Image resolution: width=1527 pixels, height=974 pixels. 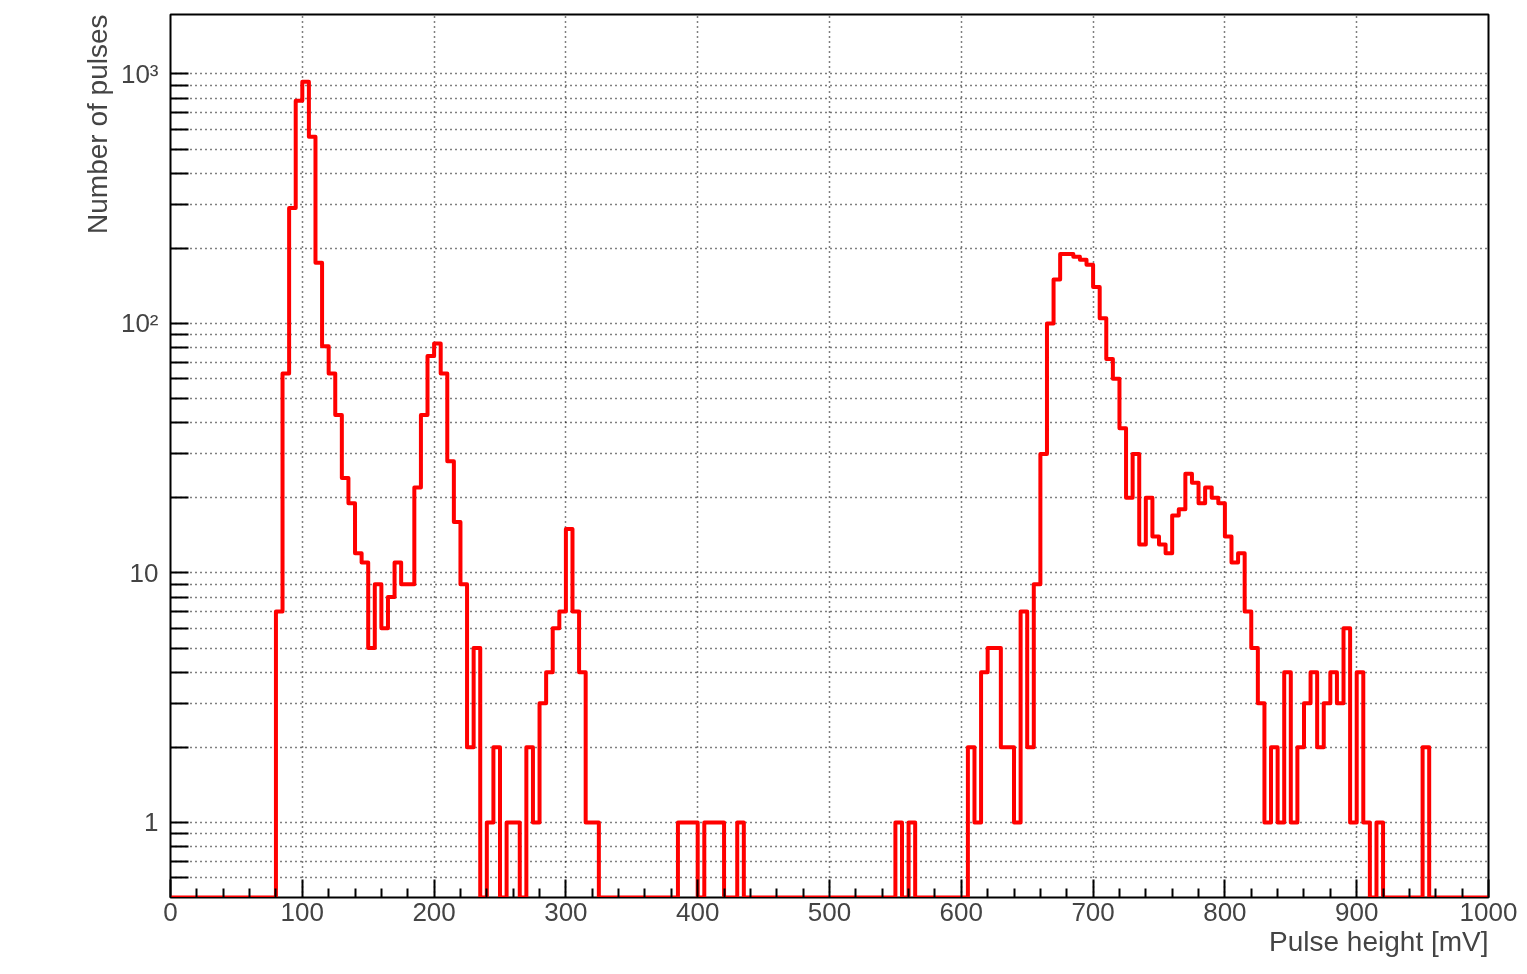 What do you see at coordinates (1225, 911) in the screenshot?
I see `x-tick-label: 800` at bounding box center [1225, 911].